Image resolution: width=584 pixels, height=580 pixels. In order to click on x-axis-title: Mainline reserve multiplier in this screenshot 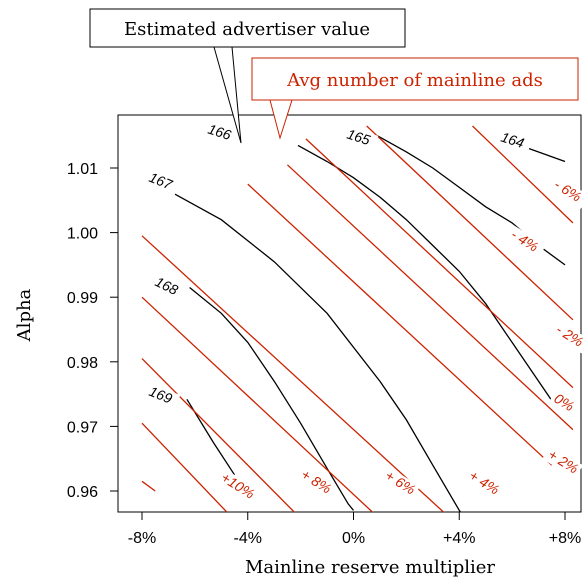, I will do `click(370, 567)`.